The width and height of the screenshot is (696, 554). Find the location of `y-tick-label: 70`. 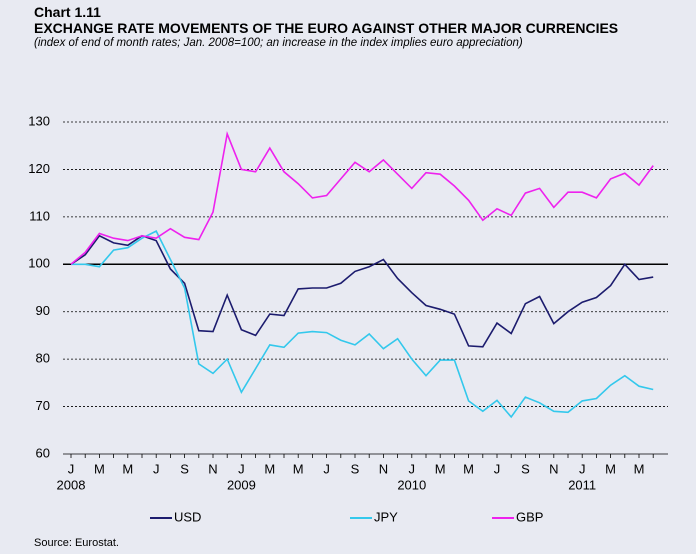

y-tick-label: 70 is located at coordinates (43, 405).